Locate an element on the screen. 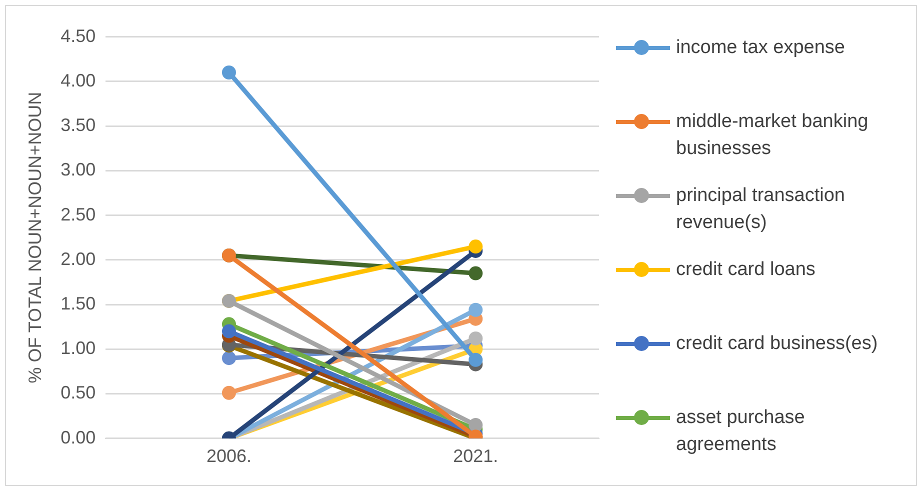  y-tick-label: 0.00 is located at coordinates (78, 437).